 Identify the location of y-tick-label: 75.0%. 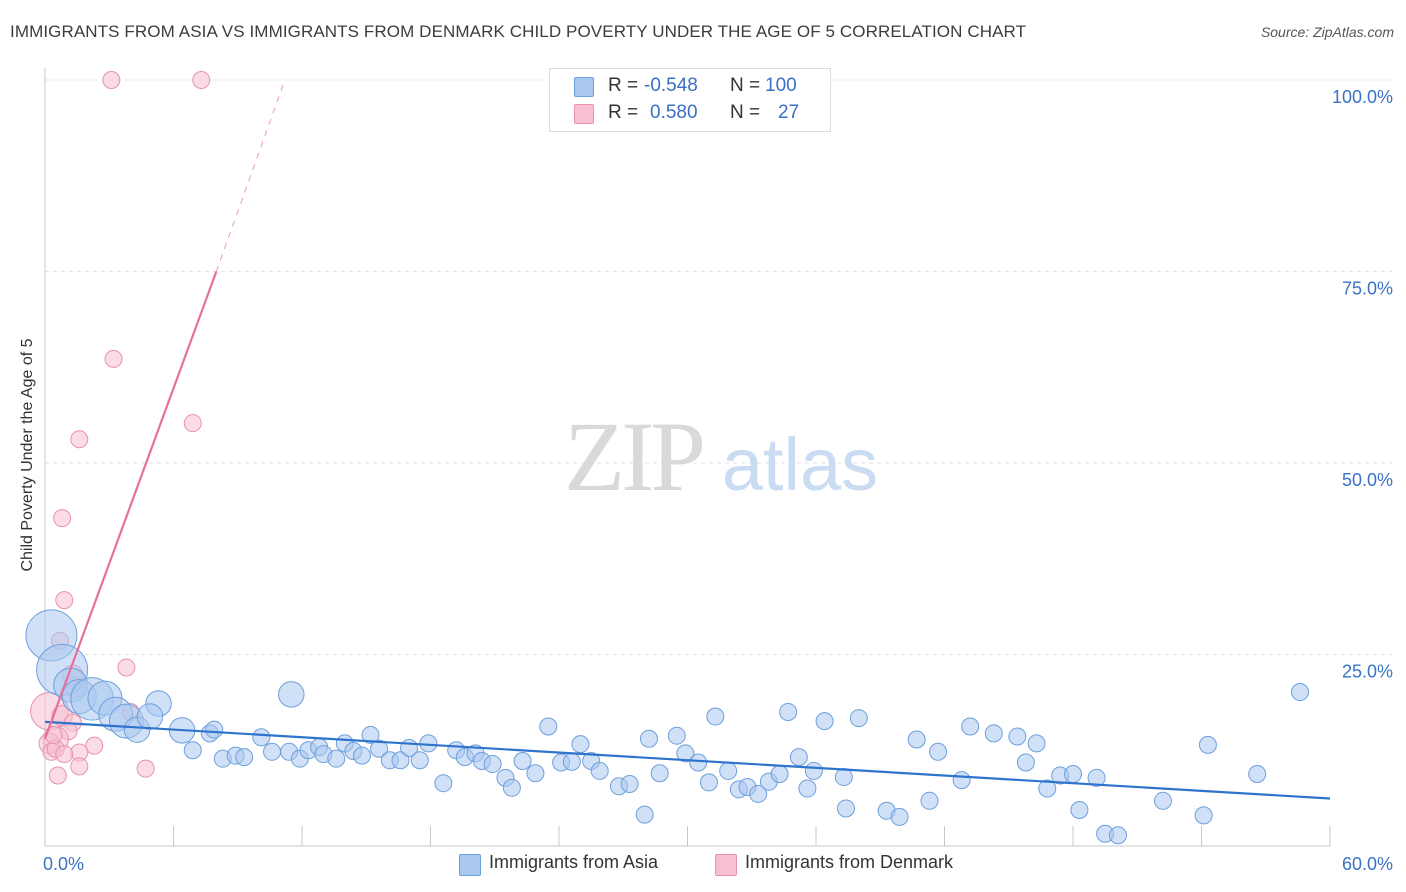
(1367, 289).